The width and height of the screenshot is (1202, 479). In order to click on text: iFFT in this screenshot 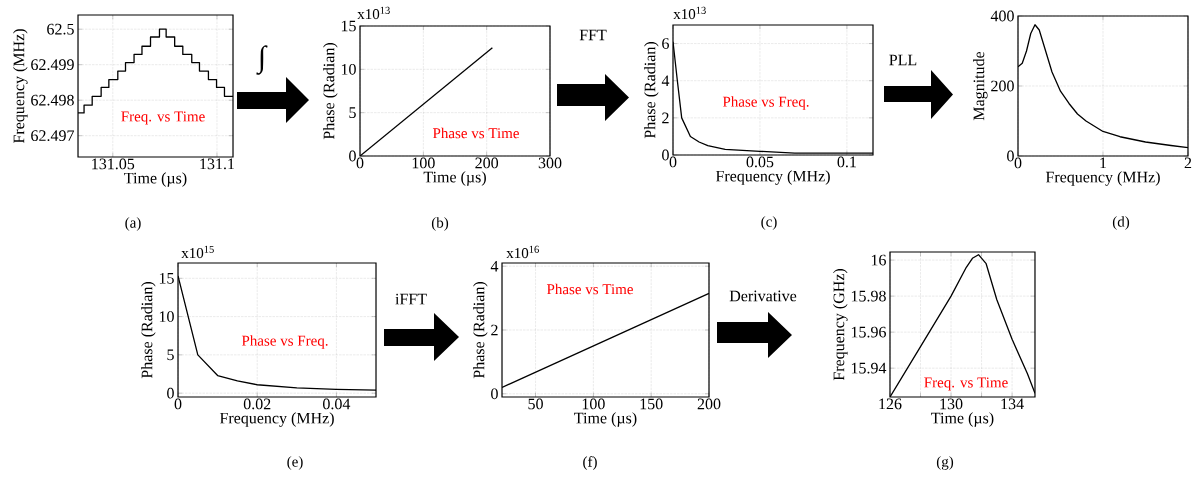, I will do `click(411, 299)`.